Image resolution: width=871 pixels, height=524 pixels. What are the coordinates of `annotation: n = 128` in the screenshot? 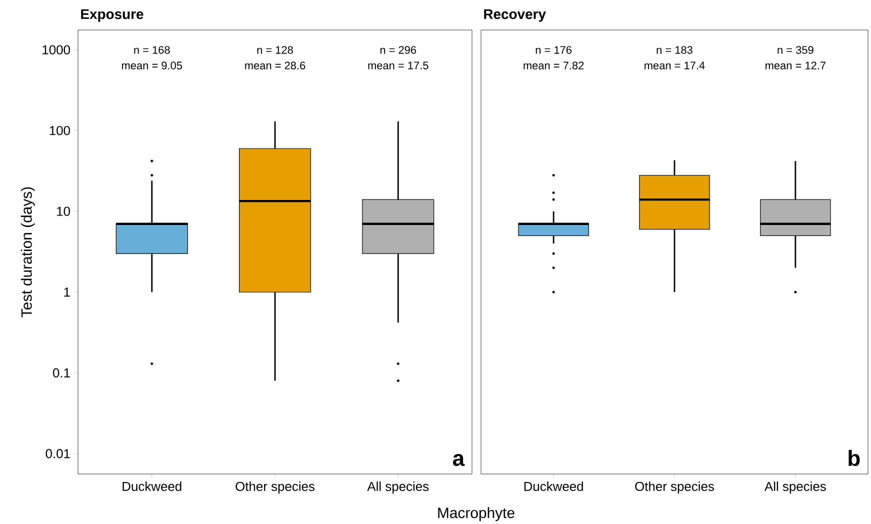 It's located at (275, 50).